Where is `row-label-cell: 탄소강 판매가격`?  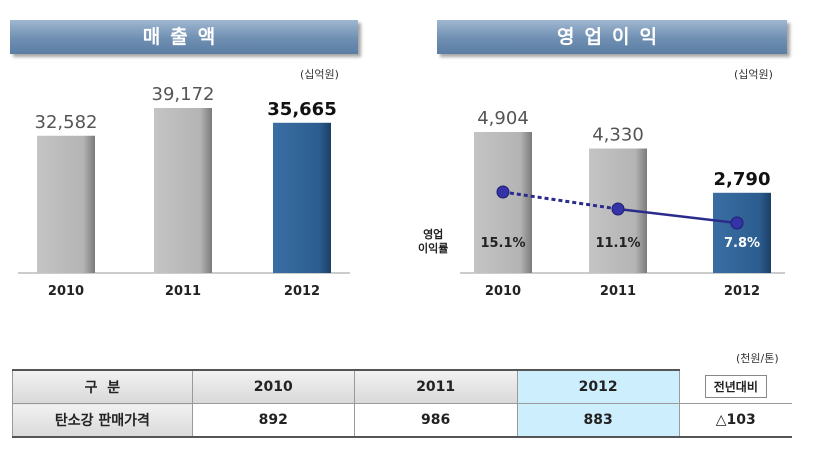
row-label-cell: 탄소강 판매가격 is located at coordinates (102, 420).